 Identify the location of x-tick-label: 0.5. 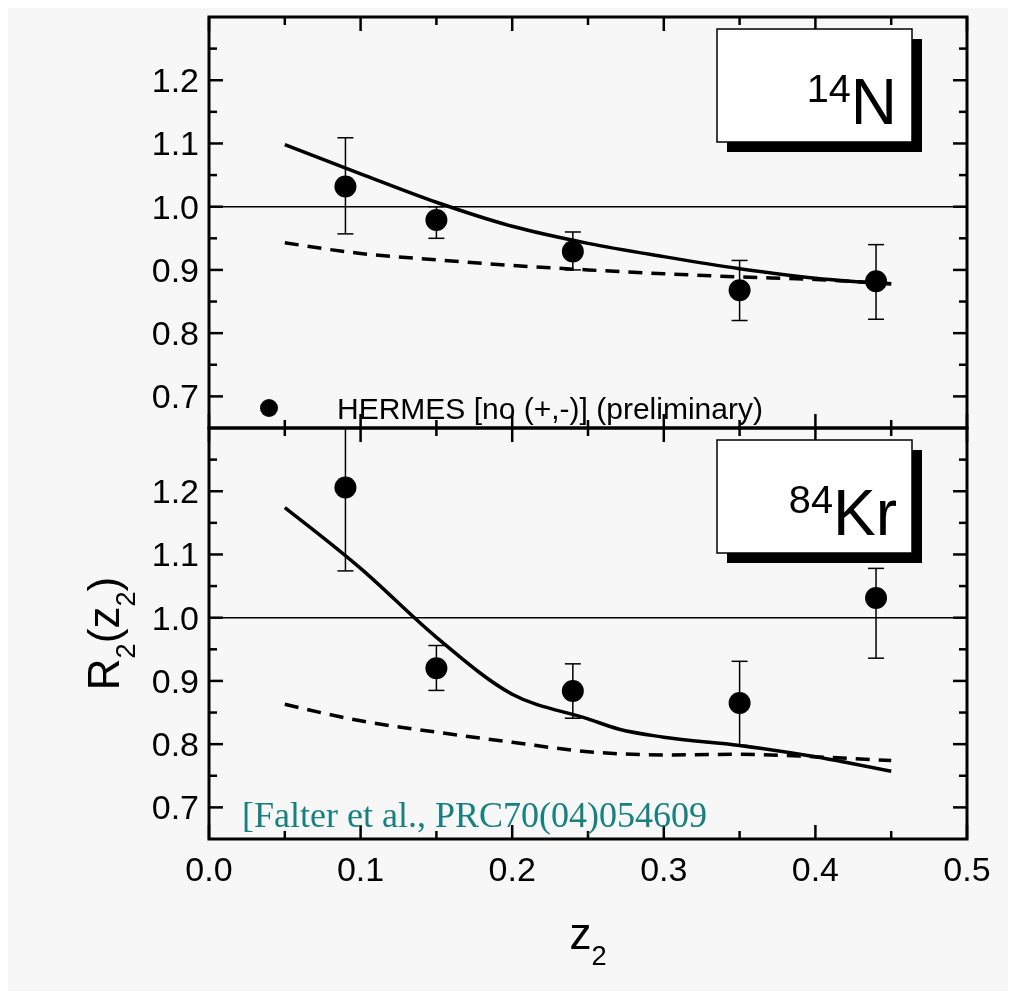
(967, 869).